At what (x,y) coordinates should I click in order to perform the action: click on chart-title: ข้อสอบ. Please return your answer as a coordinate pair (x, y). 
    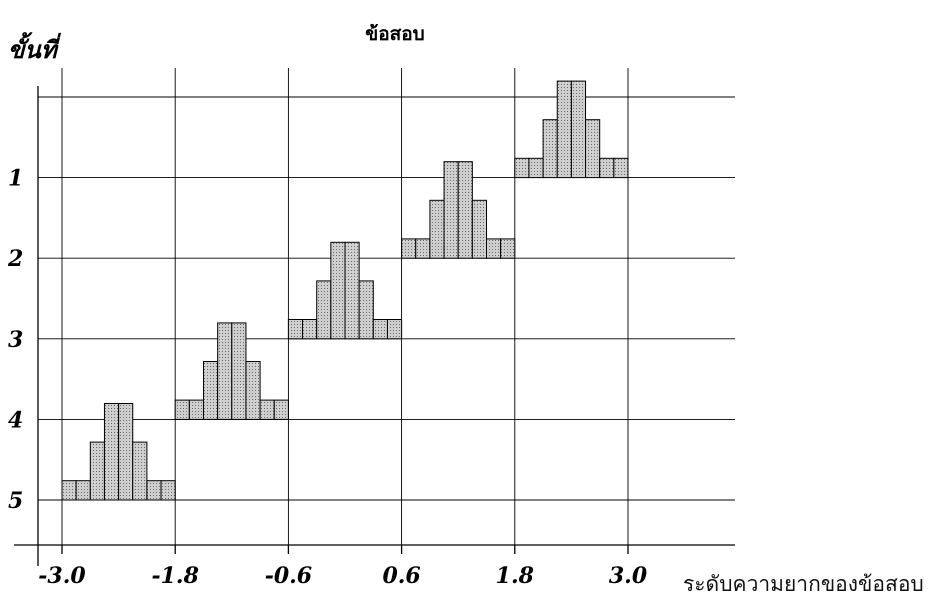
    Looking at the image, I should click on (394, 34).